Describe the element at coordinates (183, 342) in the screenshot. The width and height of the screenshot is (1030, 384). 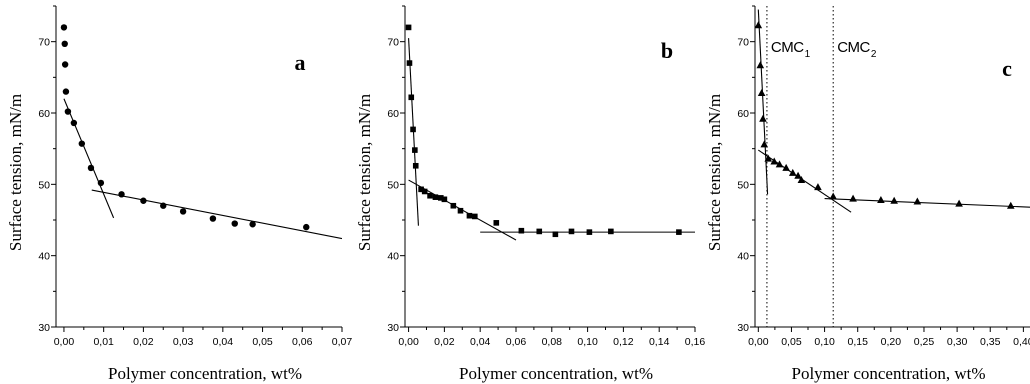
I see `x-tick-label: 0,03` at that location.